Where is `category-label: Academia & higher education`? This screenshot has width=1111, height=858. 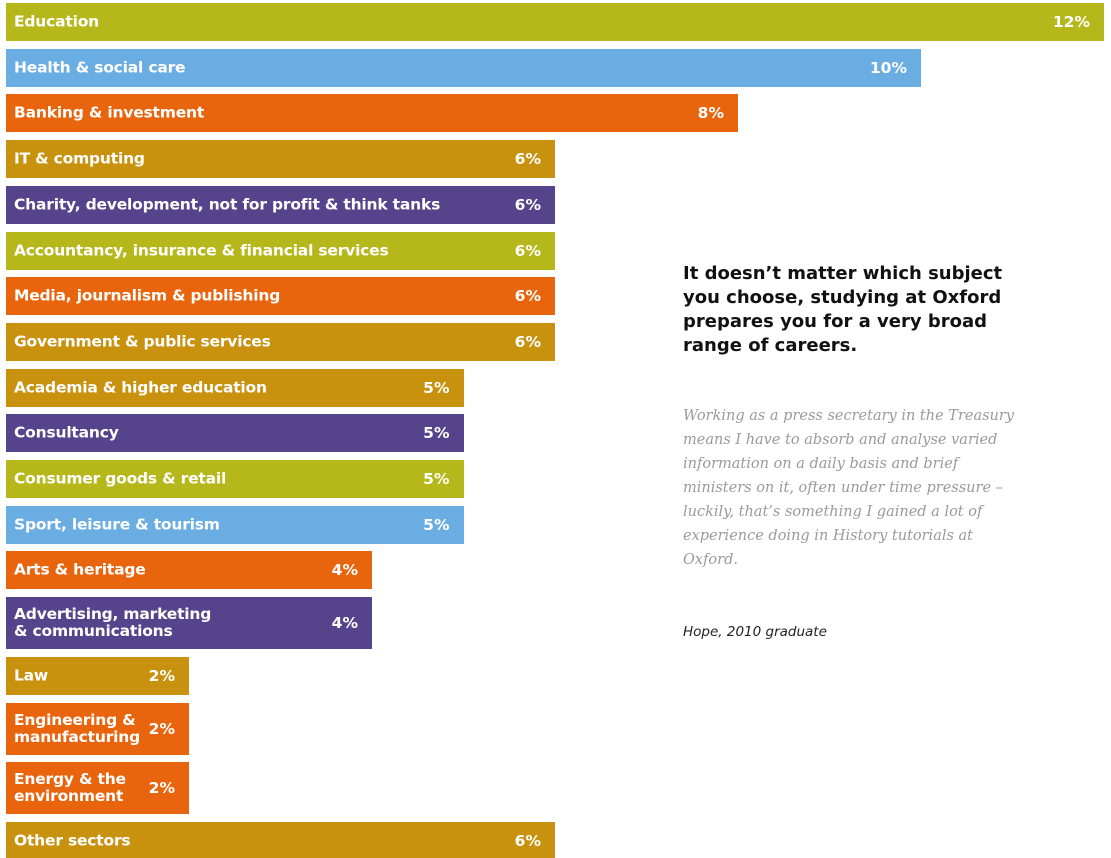
category-label: Academia & higher education is located at coordinates (140, 387).